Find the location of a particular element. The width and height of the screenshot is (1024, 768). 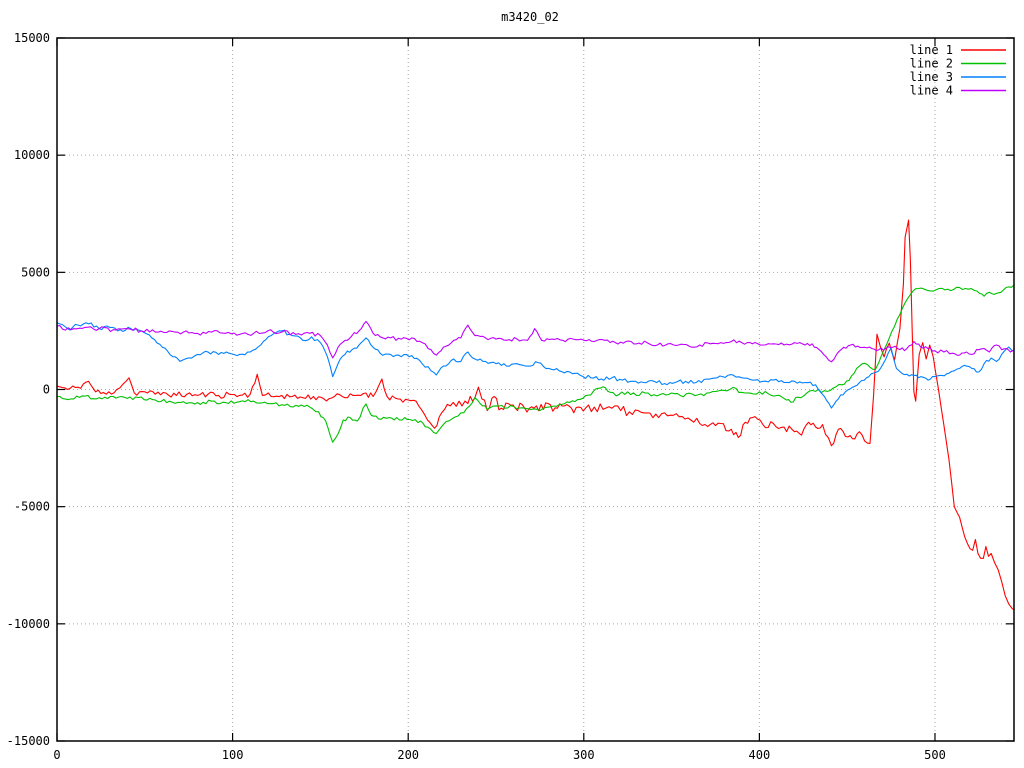

y-tick-label-10000: 10000 is located at coordinates (32, 155).